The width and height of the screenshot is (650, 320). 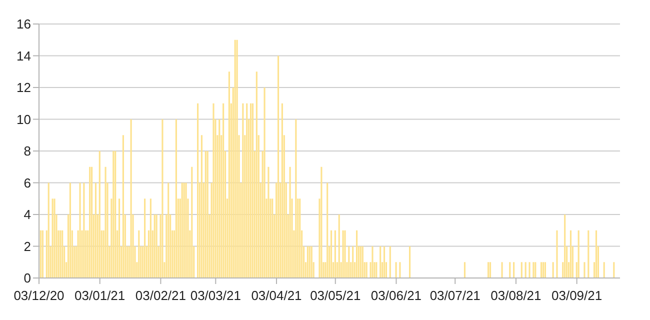 I want to click on y-tick-label: 14, so click(x=23, y=56).